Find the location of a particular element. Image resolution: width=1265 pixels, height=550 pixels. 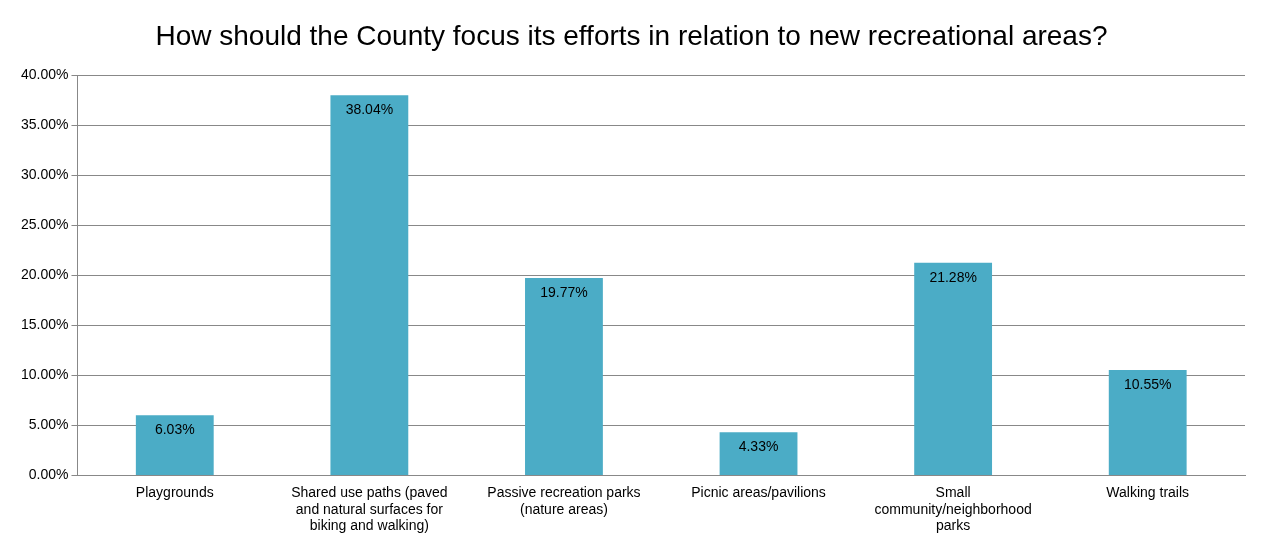

x-tick-label: Playgrounds is located at coordinates (174, 491).